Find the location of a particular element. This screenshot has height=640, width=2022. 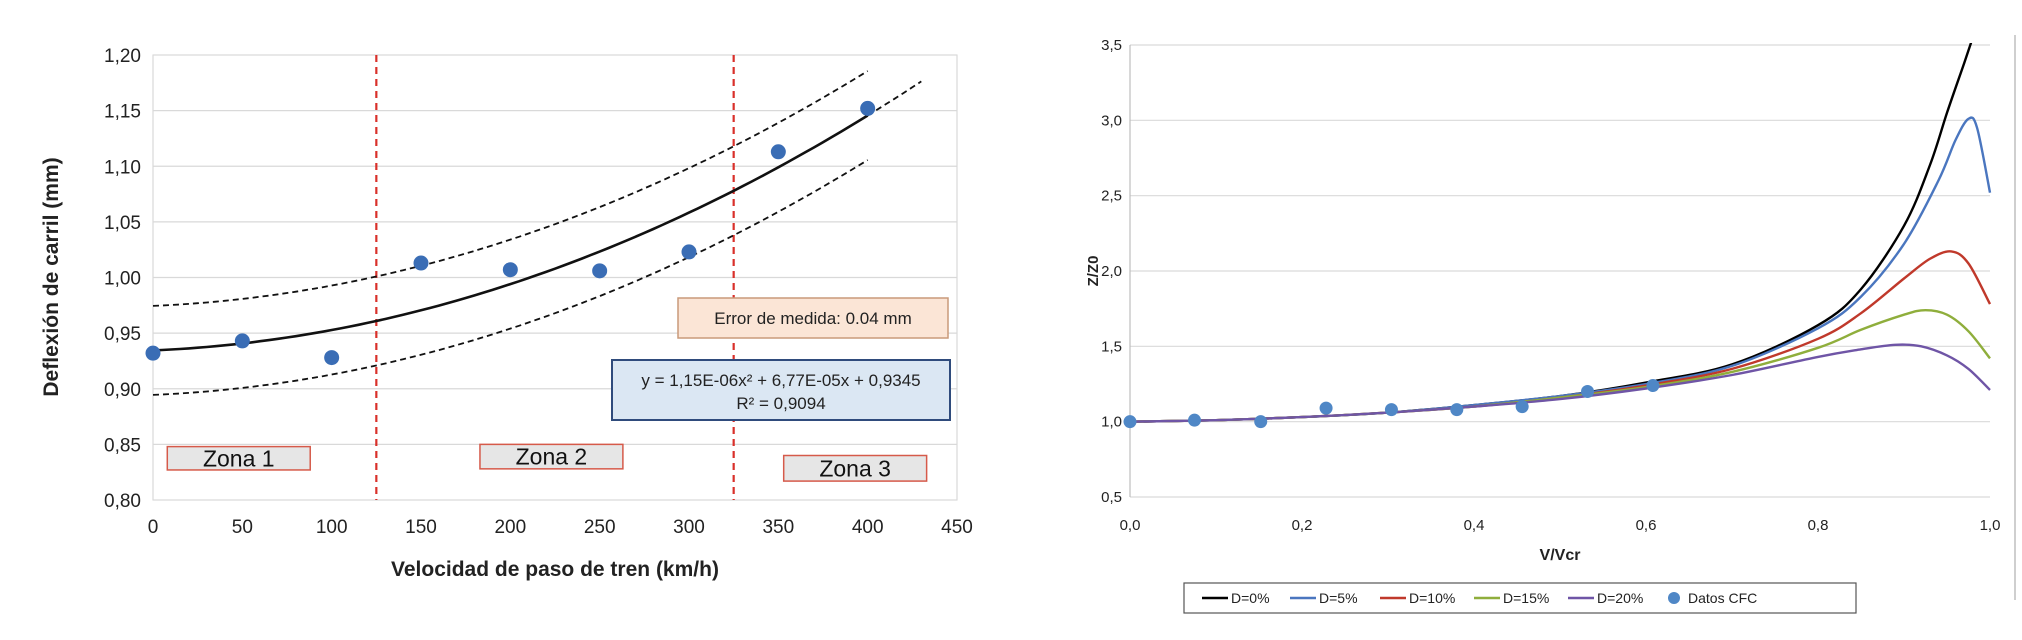

right-x-axis-title: V/Vcr is located at coordinates (1560, 555).